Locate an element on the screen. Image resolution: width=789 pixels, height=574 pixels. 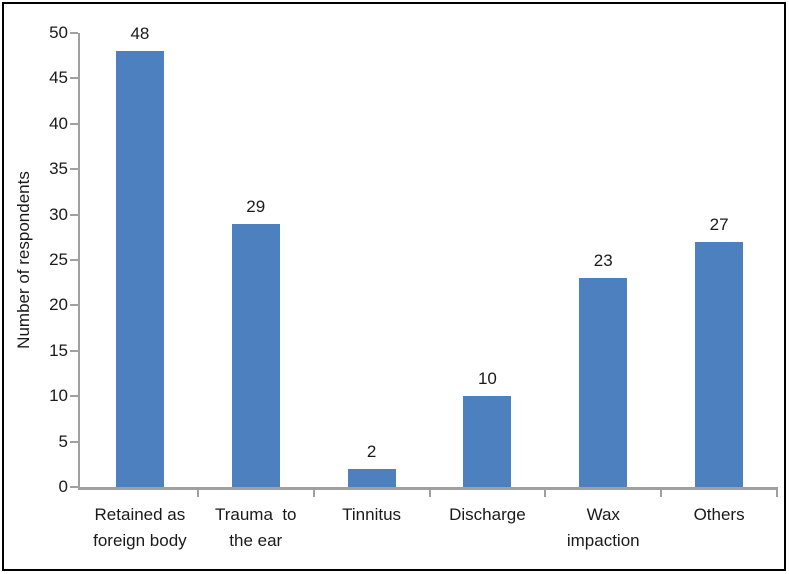
y-tick-label: 40 is located at coordinates (58, 123).